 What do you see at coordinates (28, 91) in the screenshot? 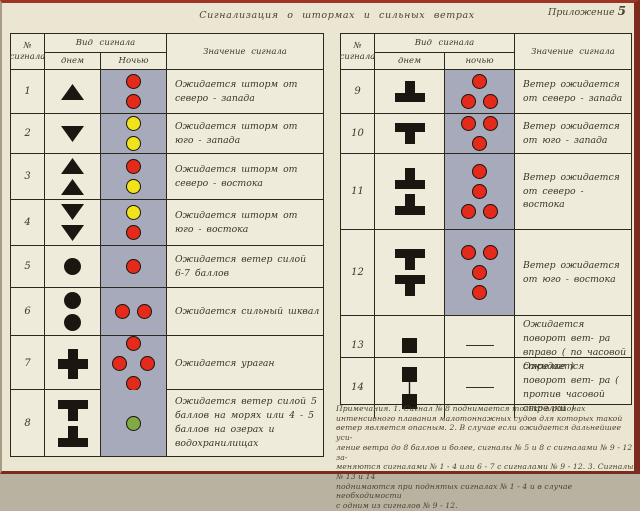
I see `signal-number: 1` at bounding box center [28, 91].